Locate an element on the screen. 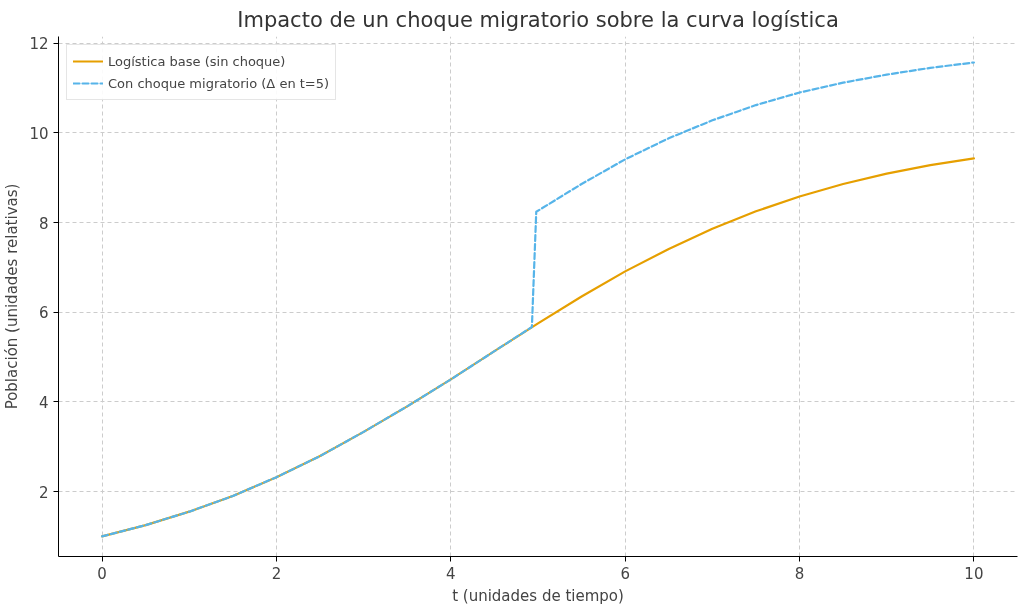 Image resolution: width=1022 pixels, height=607 pixels. y-tick-label: 10 is located at coordinates (39, 133).